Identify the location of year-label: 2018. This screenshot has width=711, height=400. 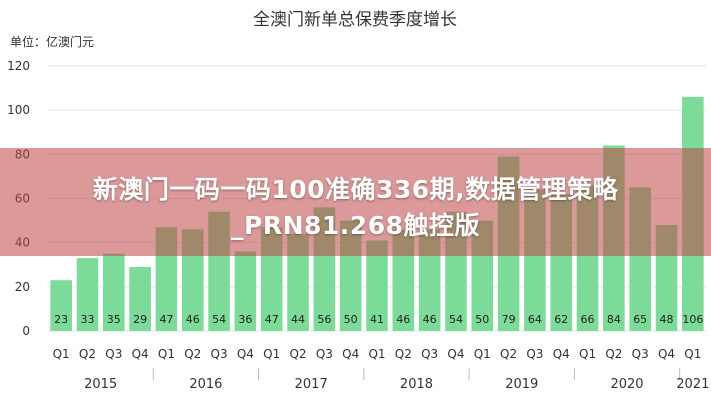
(416, 384).